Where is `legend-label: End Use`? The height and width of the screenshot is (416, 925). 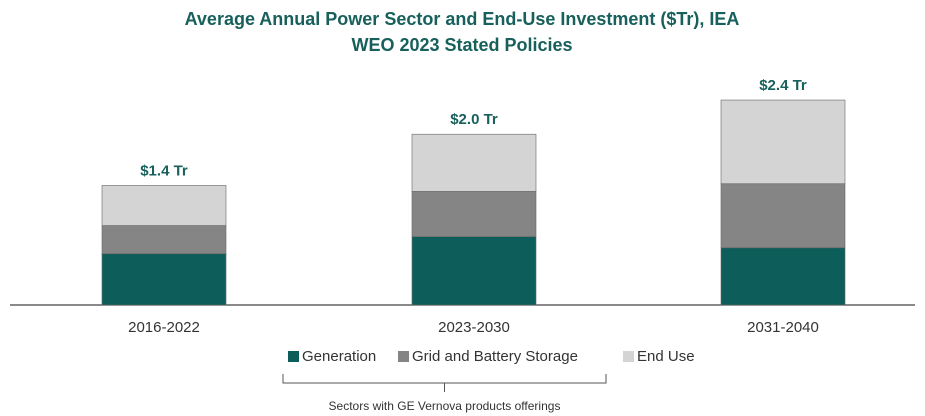
legend-label: End Use is located at coordinates (666, 356).